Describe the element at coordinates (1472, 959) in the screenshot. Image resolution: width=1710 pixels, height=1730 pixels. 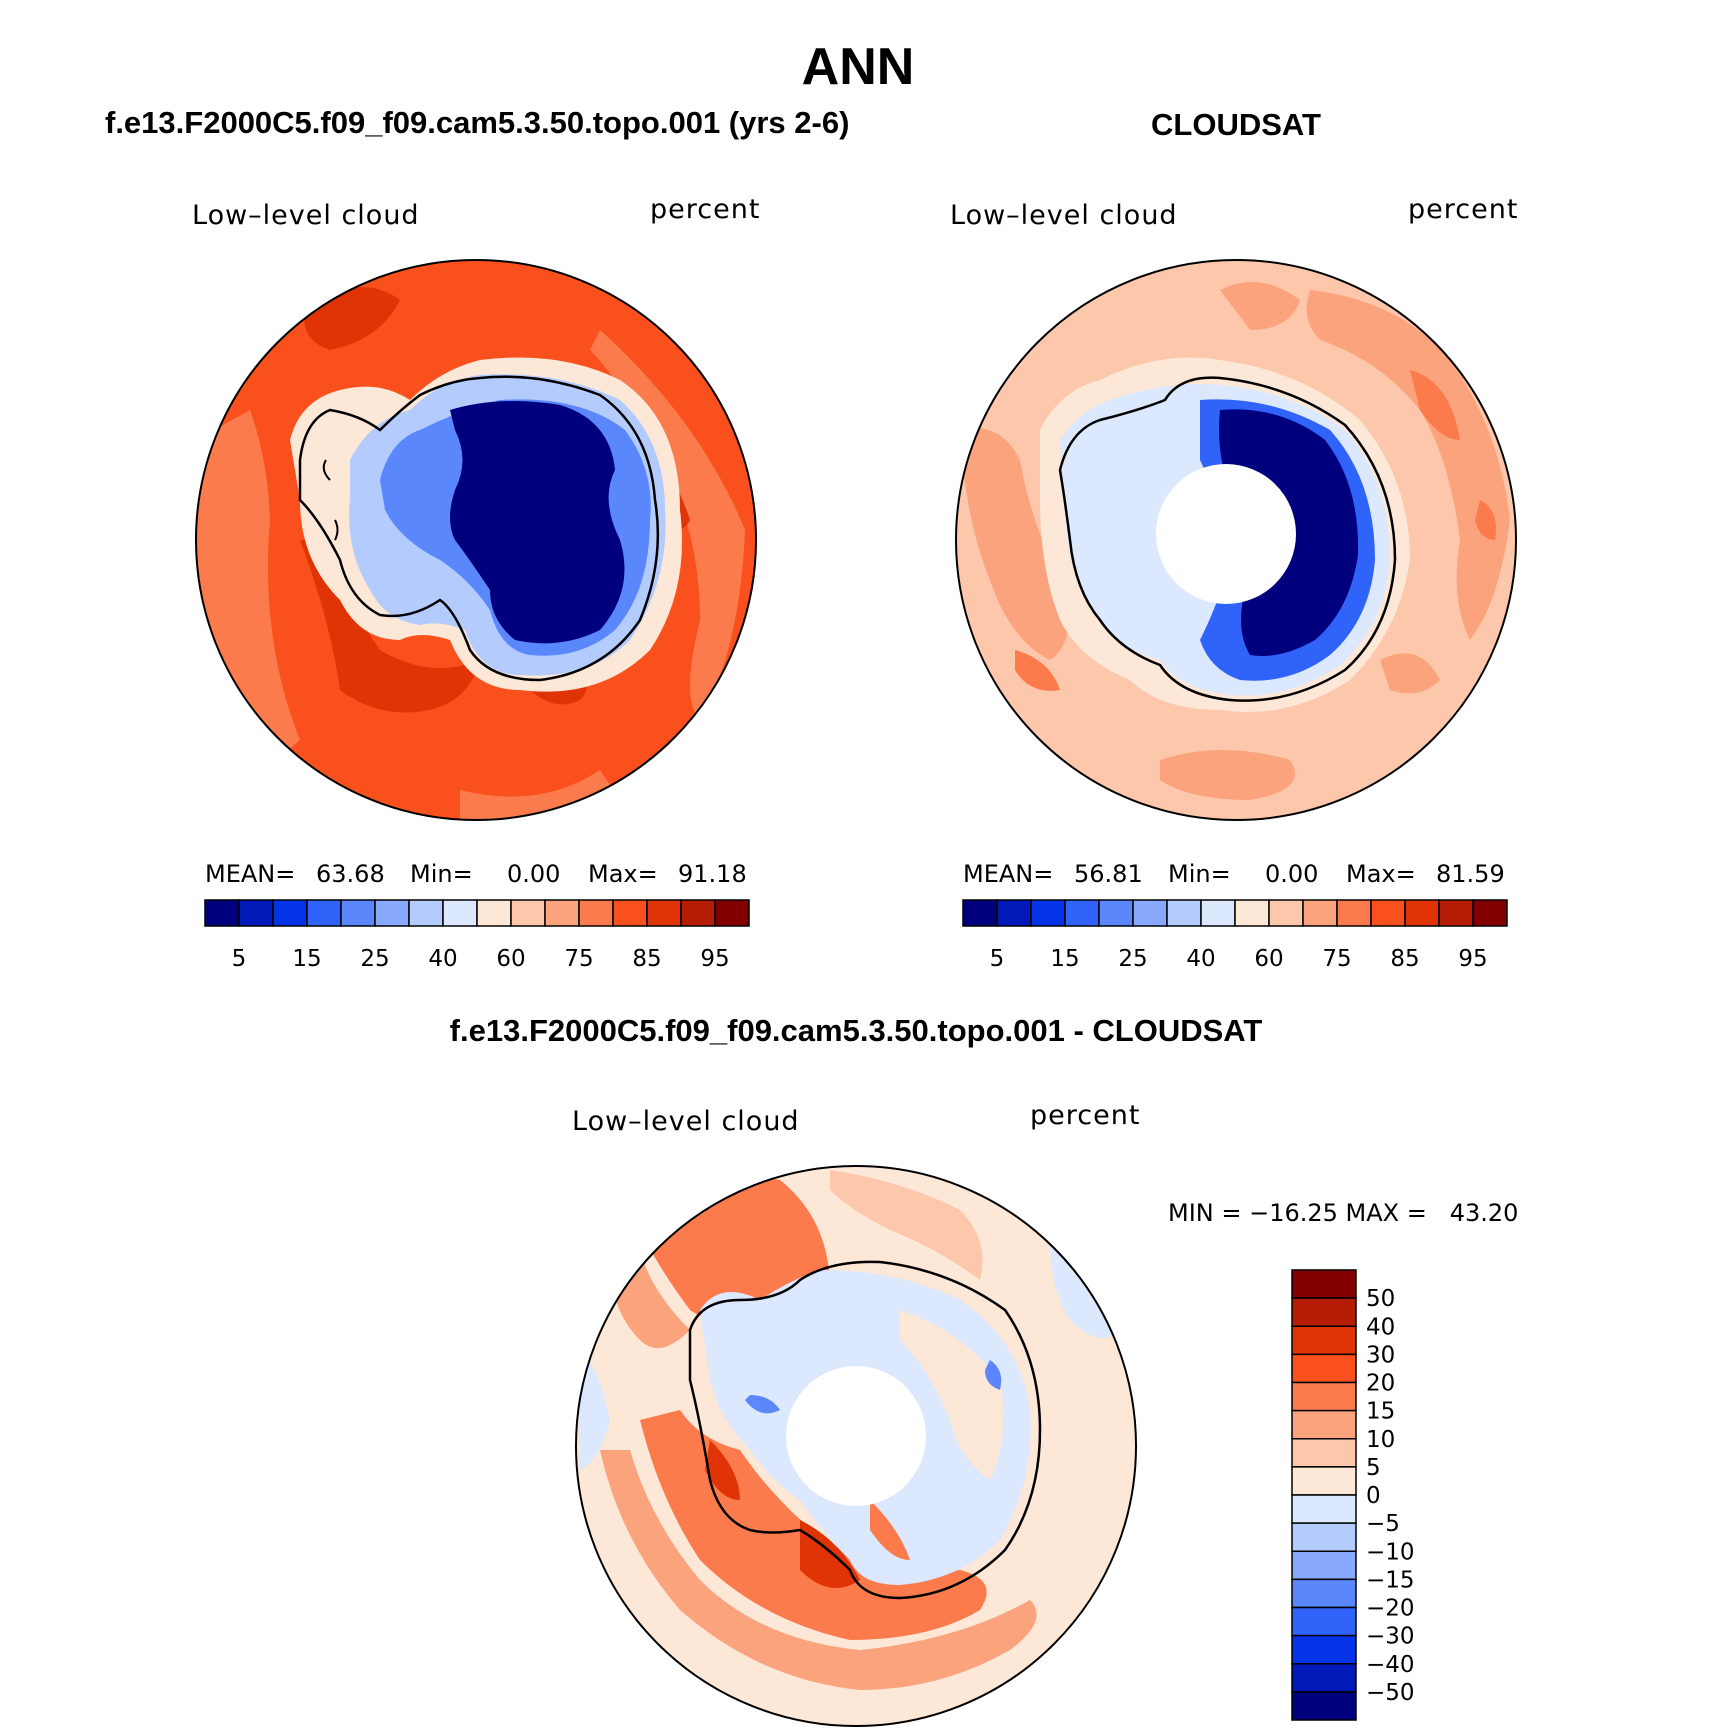
I see `panel-obs-colorbar-tick-label: 95` at that location.